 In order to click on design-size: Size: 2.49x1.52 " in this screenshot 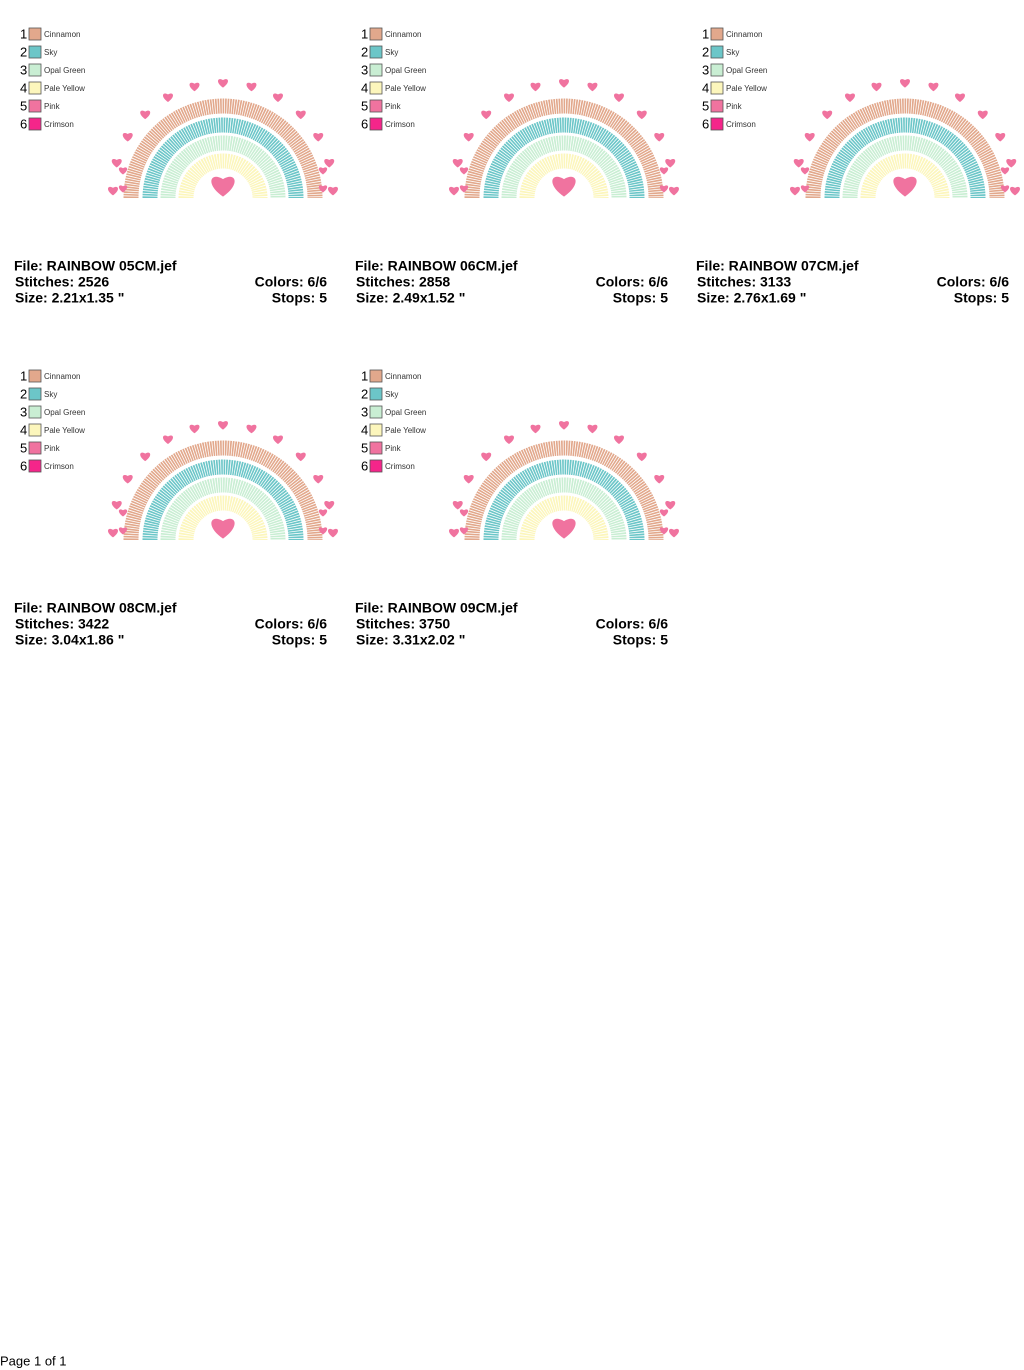, I will do `click(410, 298)`.